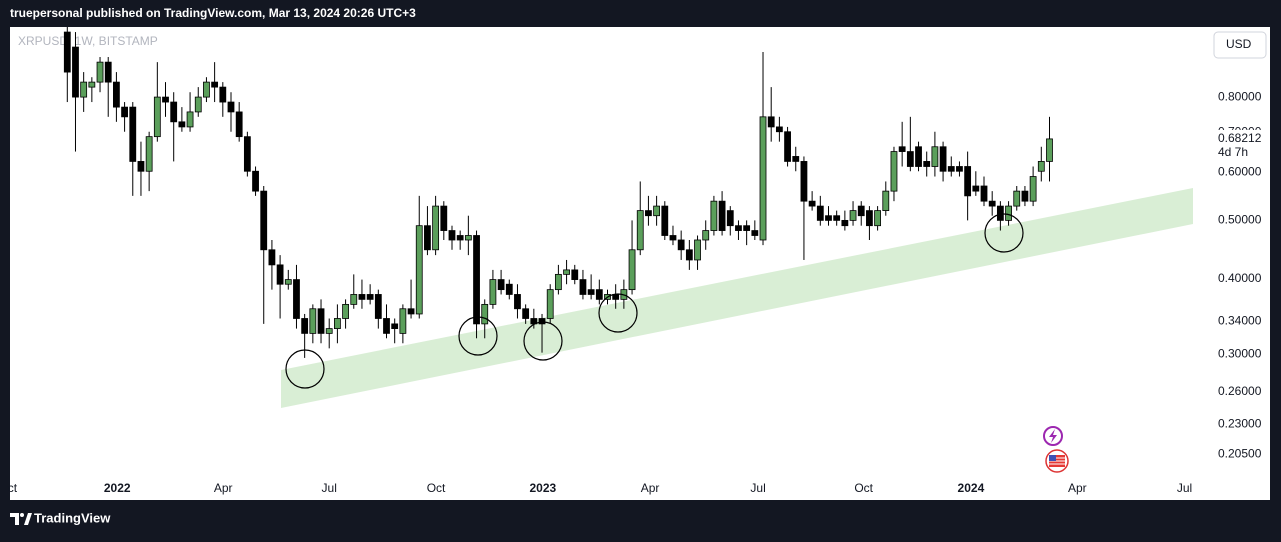  I want to click on y-tick-label: 0.50000, so click(1240, 220).